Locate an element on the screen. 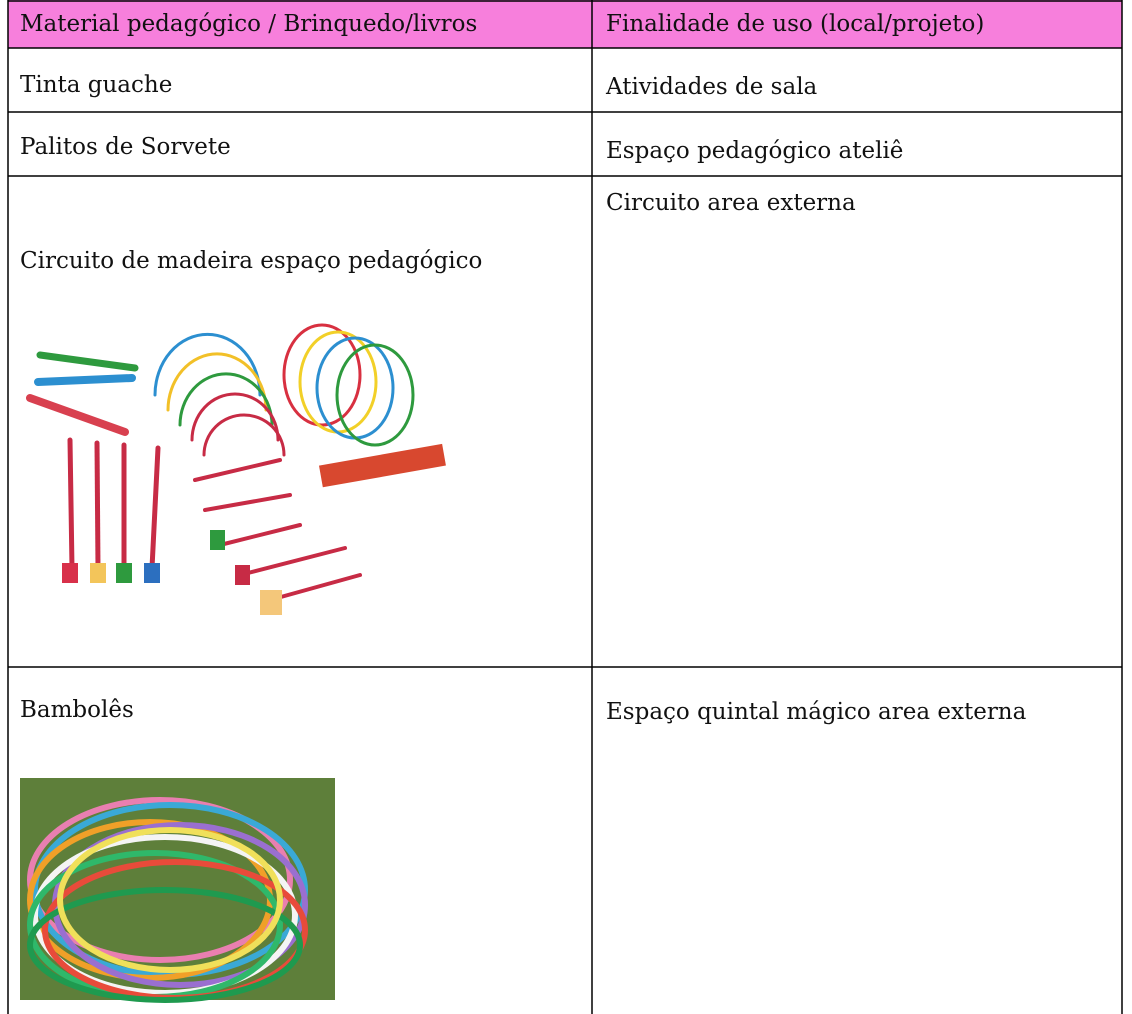 This screenshot has height=1014, width=1132. cell: Circuito area externa is located at coordinates (731, 203).